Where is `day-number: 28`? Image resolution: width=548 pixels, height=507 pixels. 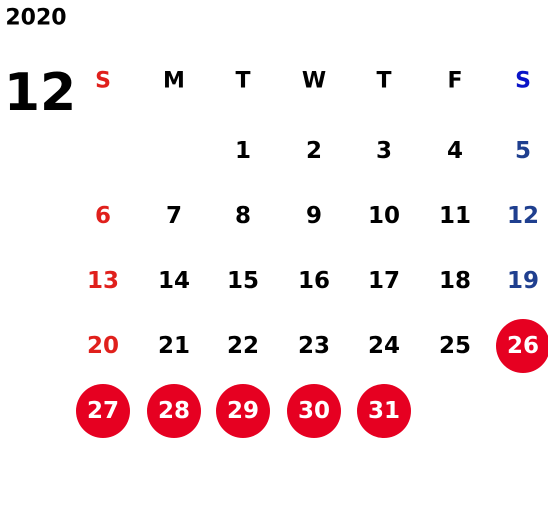 day-number: 28 is located at coordinates (174, 411).